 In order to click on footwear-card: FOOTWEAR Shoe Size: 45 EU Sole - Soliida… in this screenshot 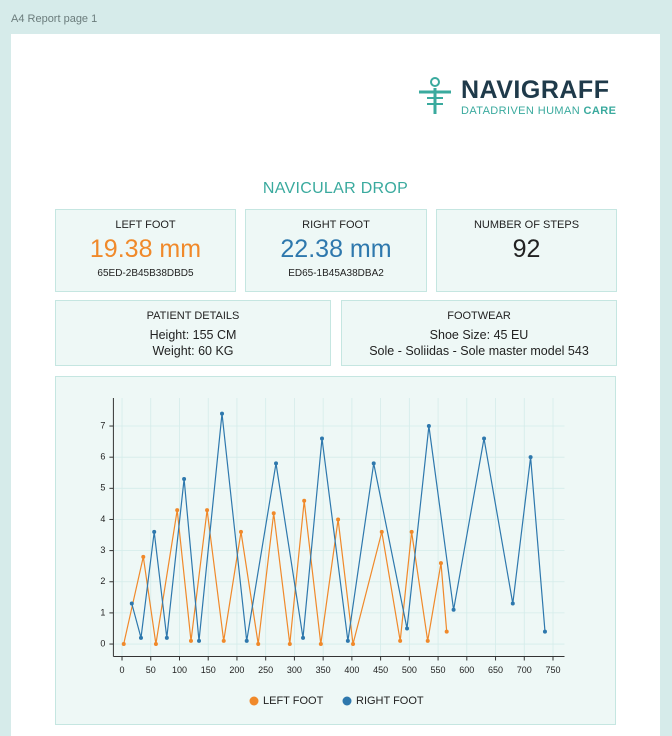, I will do `click(479, 333)`.